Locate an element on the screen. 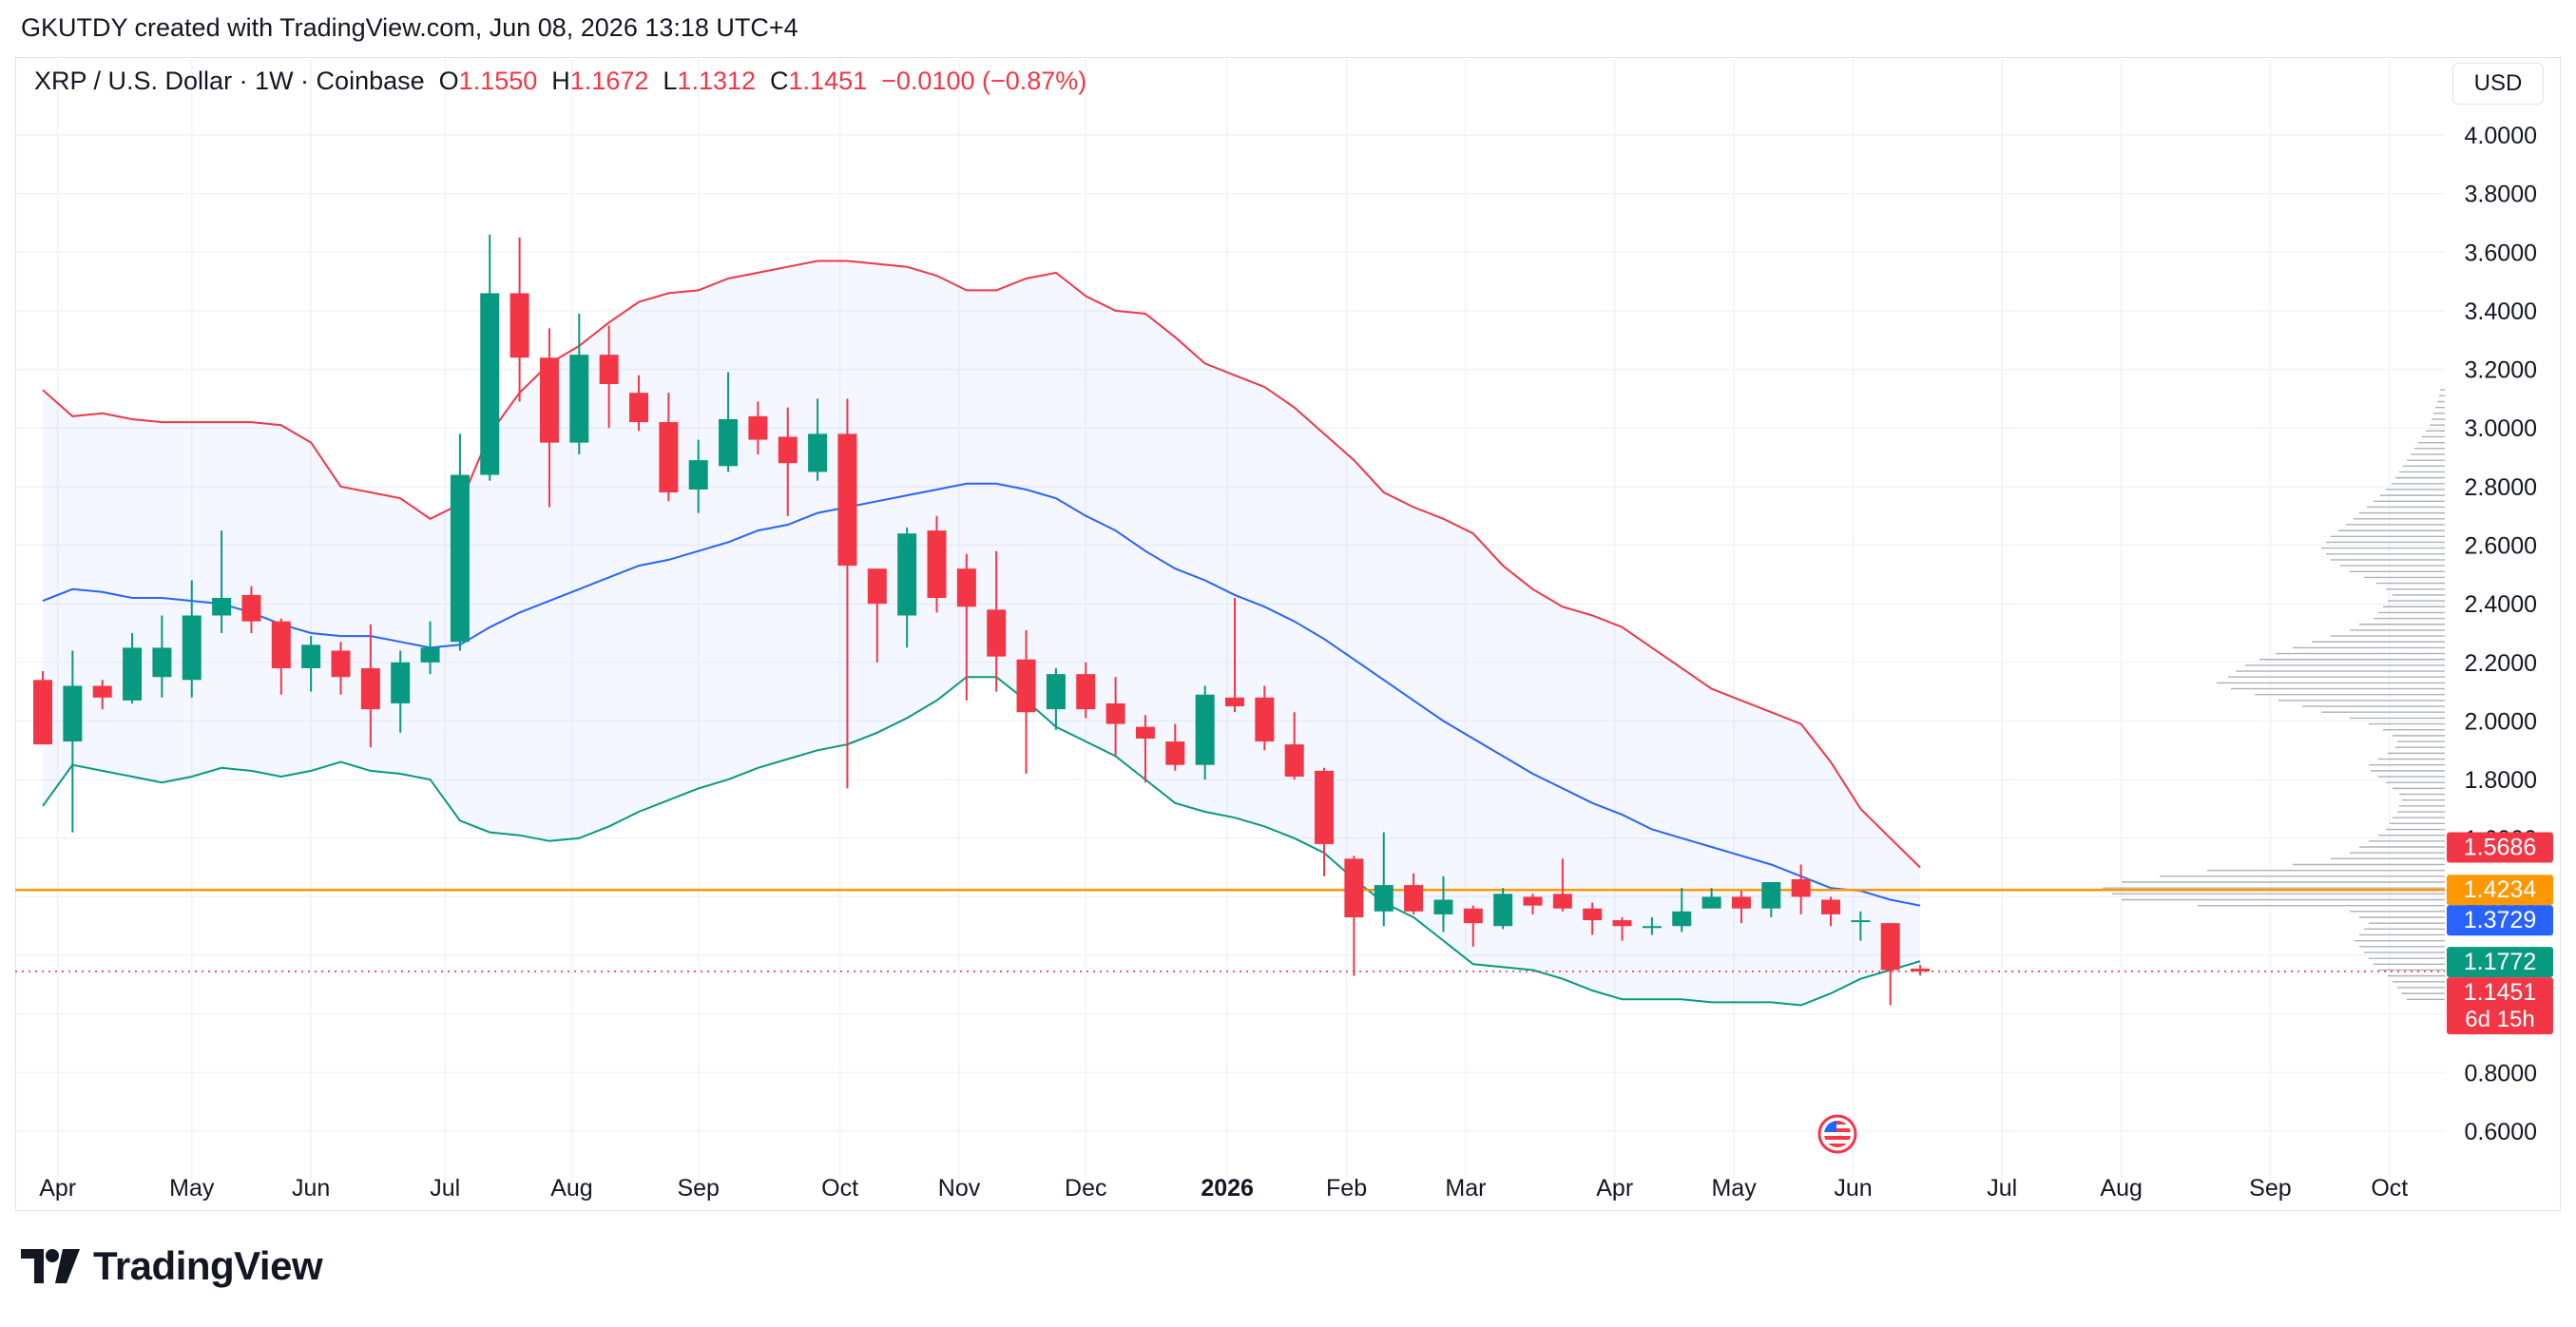  y-axis-tick-label: 2.4000 is located at coordinates (2501, 605).